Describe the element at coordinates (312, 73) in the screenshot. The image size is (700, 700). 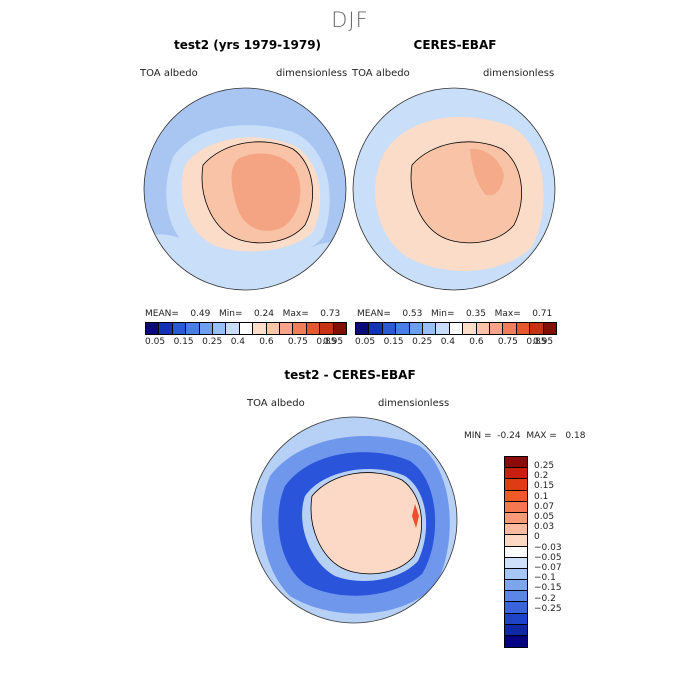
I see `left-units-label: dimensionless` at that location.